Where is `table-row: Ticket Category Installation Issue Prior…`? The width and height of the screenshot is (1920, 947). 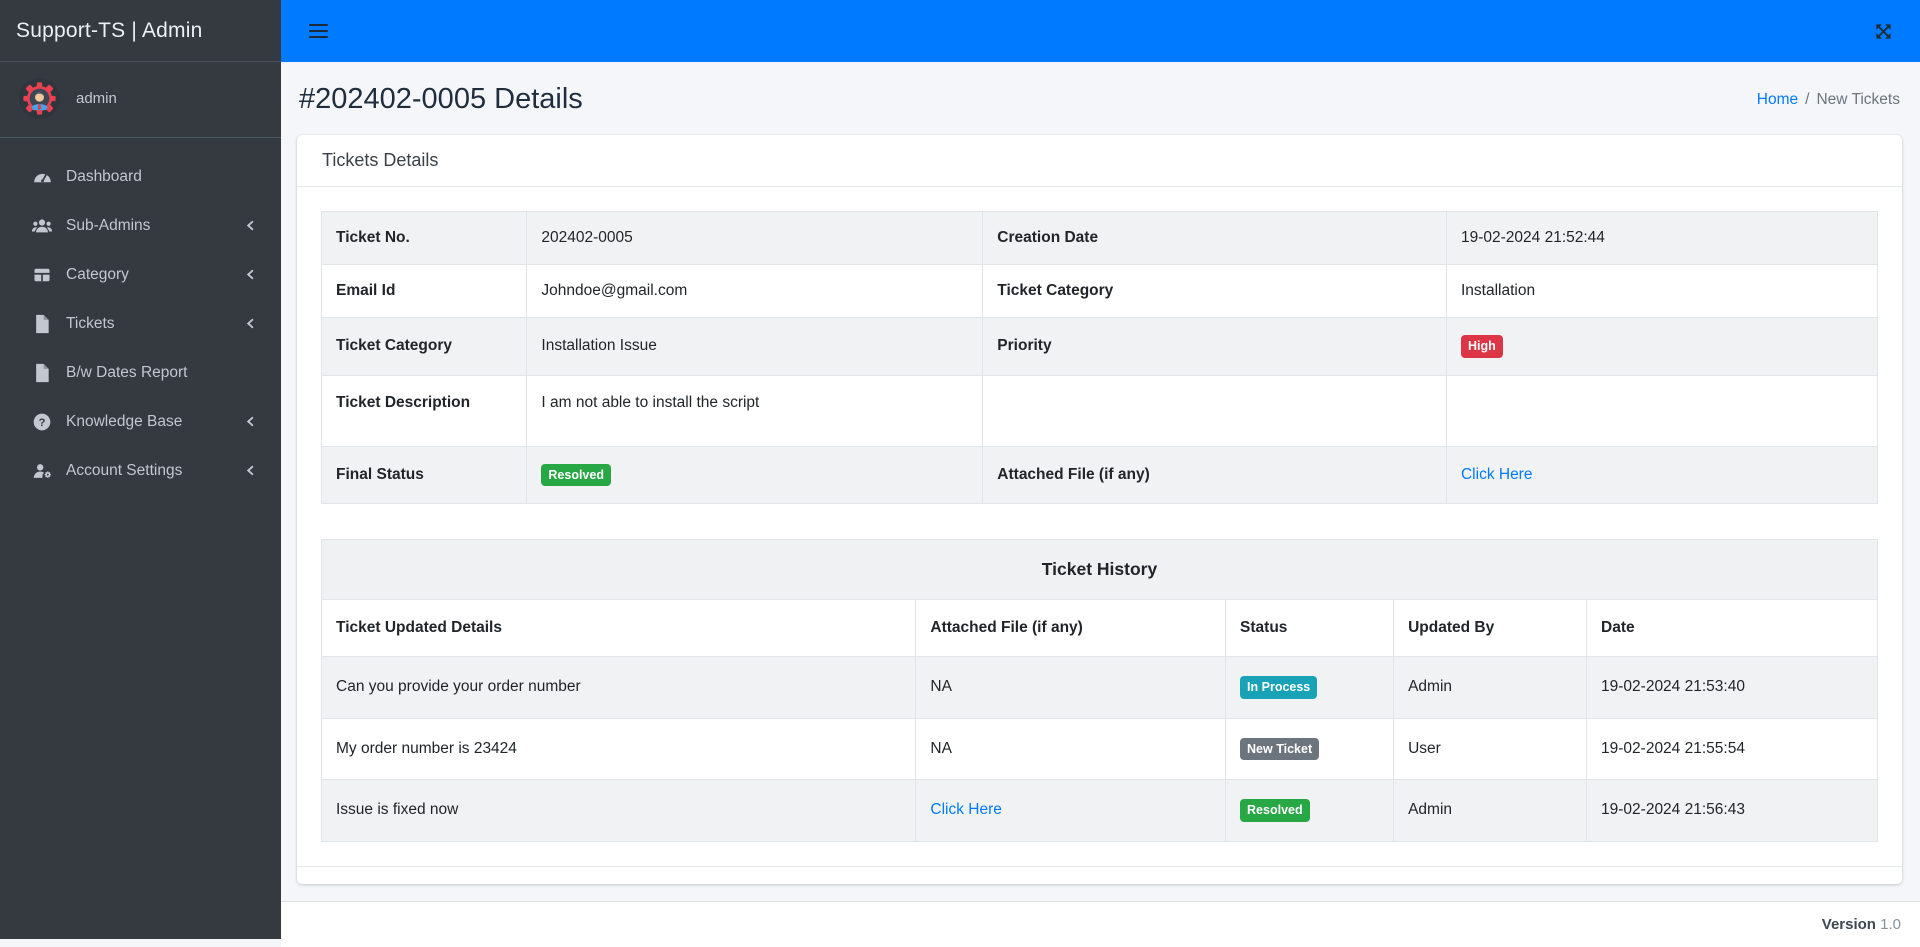 table-row: Ticket Category Installation Issue Prior… is located at coordinates (1100, 347).